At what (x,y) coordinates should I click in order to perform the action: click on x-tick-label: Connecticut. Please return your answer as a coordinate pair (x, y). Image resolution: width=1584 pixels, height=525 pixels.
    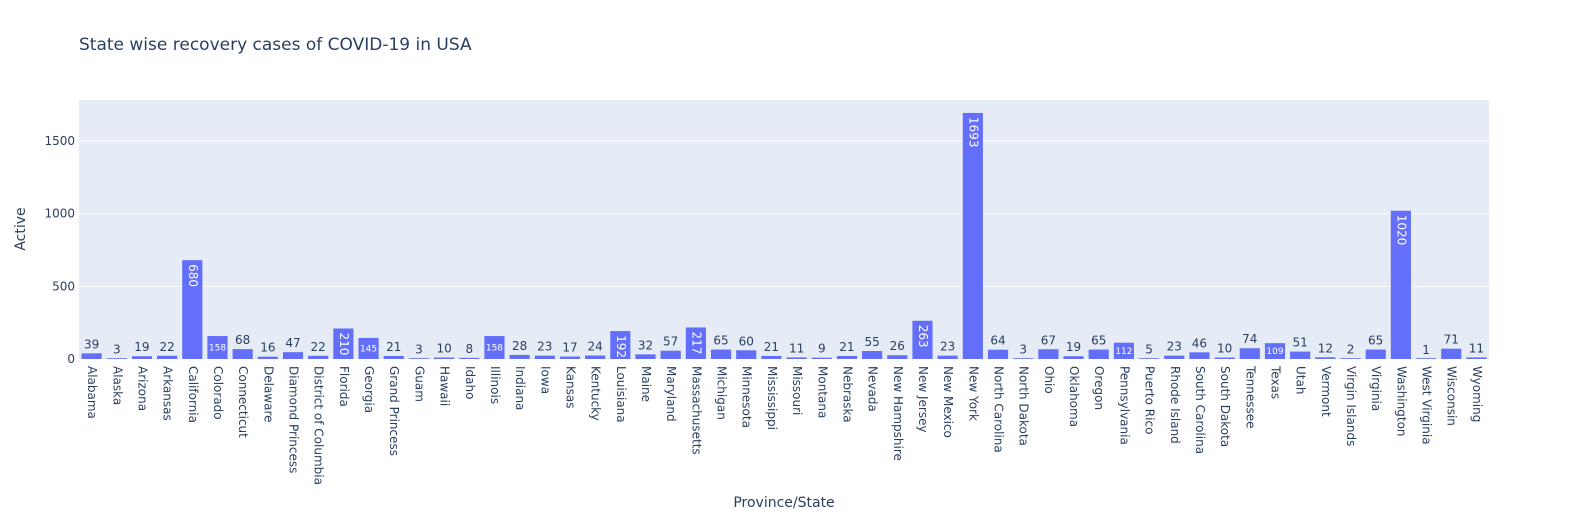
    Looking at the image, I should click on (243, 402).